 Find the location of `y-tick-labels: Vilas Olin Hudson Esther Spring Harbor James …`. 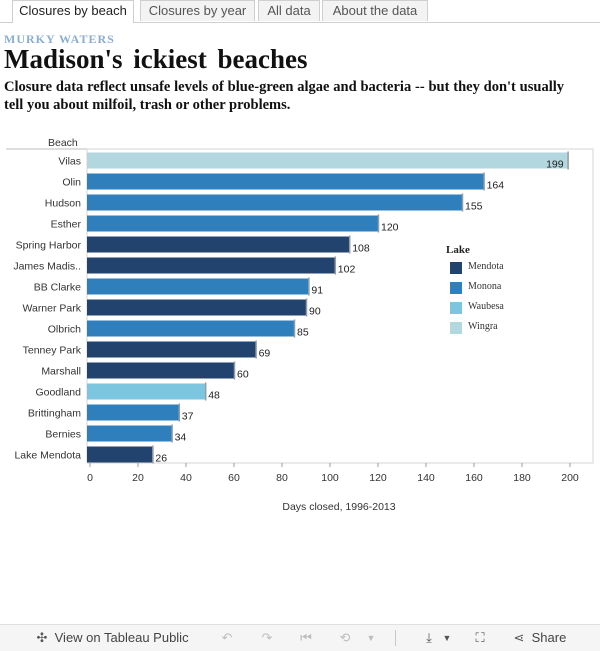

y-tick-labels: Vilas Olin Hudson Esther Spring Harbor James … is located at coordinates (47, 309).